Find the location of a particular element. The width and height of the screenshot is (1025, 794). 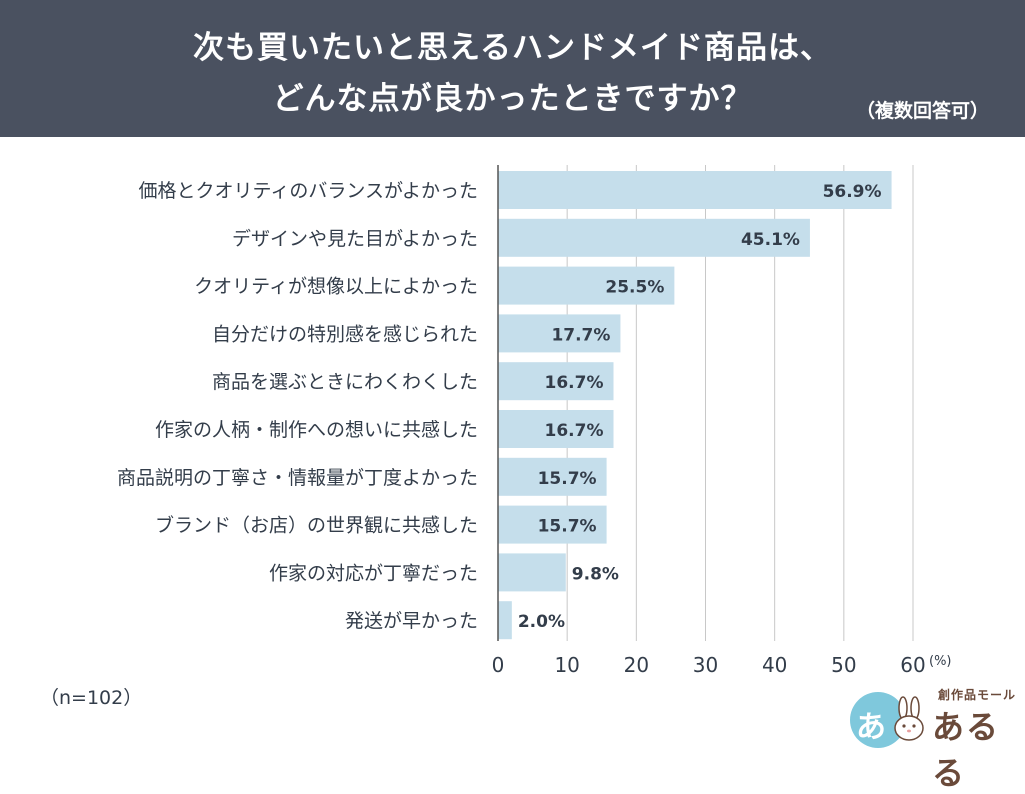

multiple-answer-note: （複数回答可） is located at coordinates (922, 111).